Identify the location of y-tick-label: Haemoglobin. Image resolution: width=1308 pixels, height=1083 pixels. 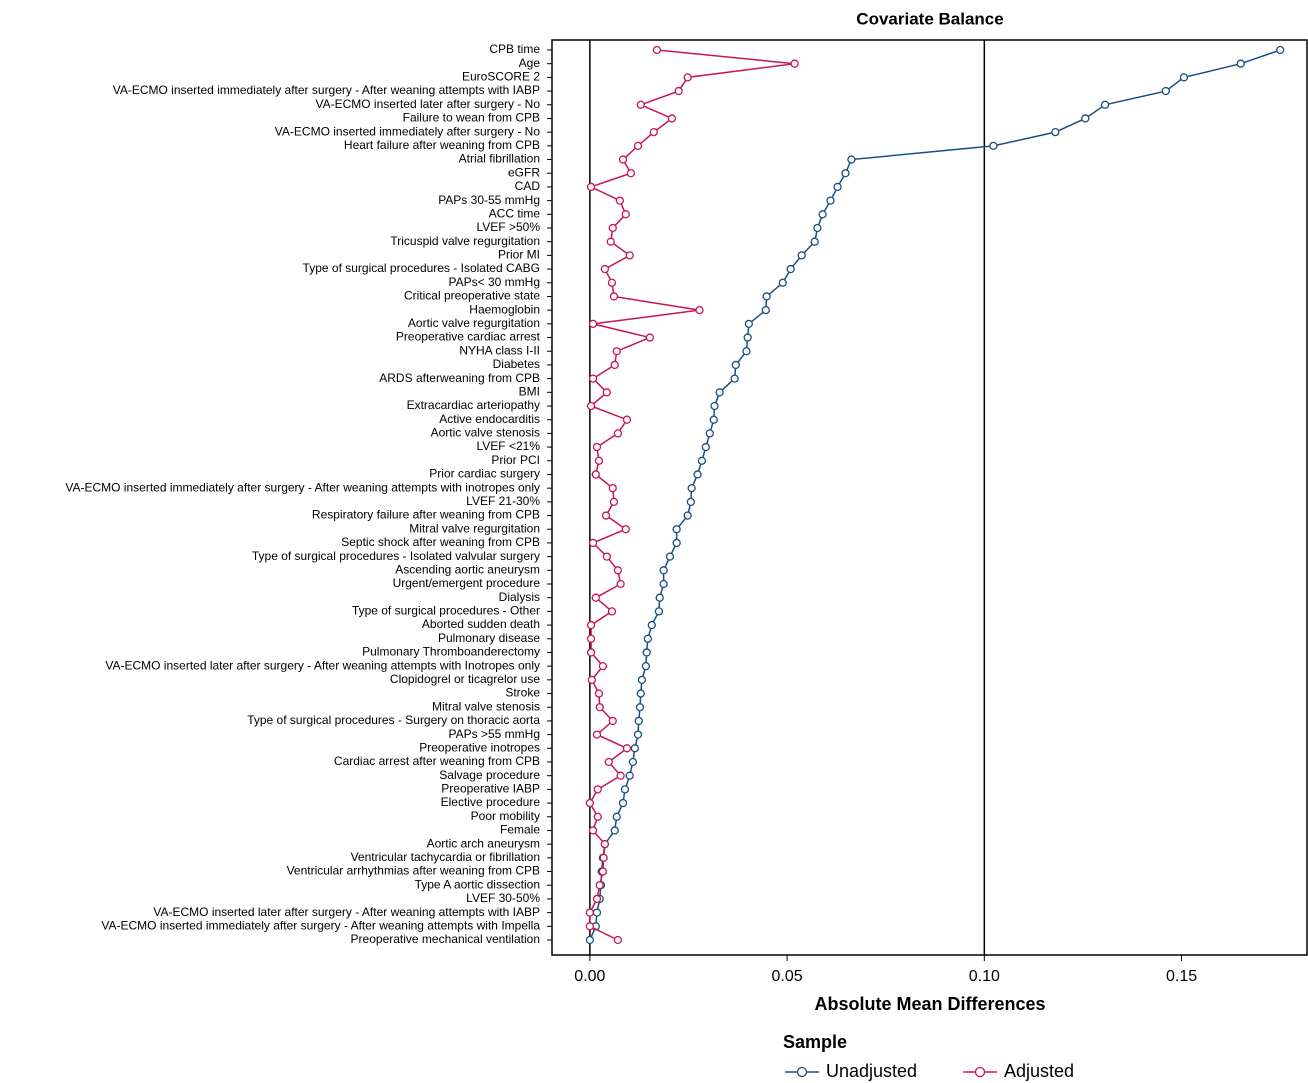
(504, 309).